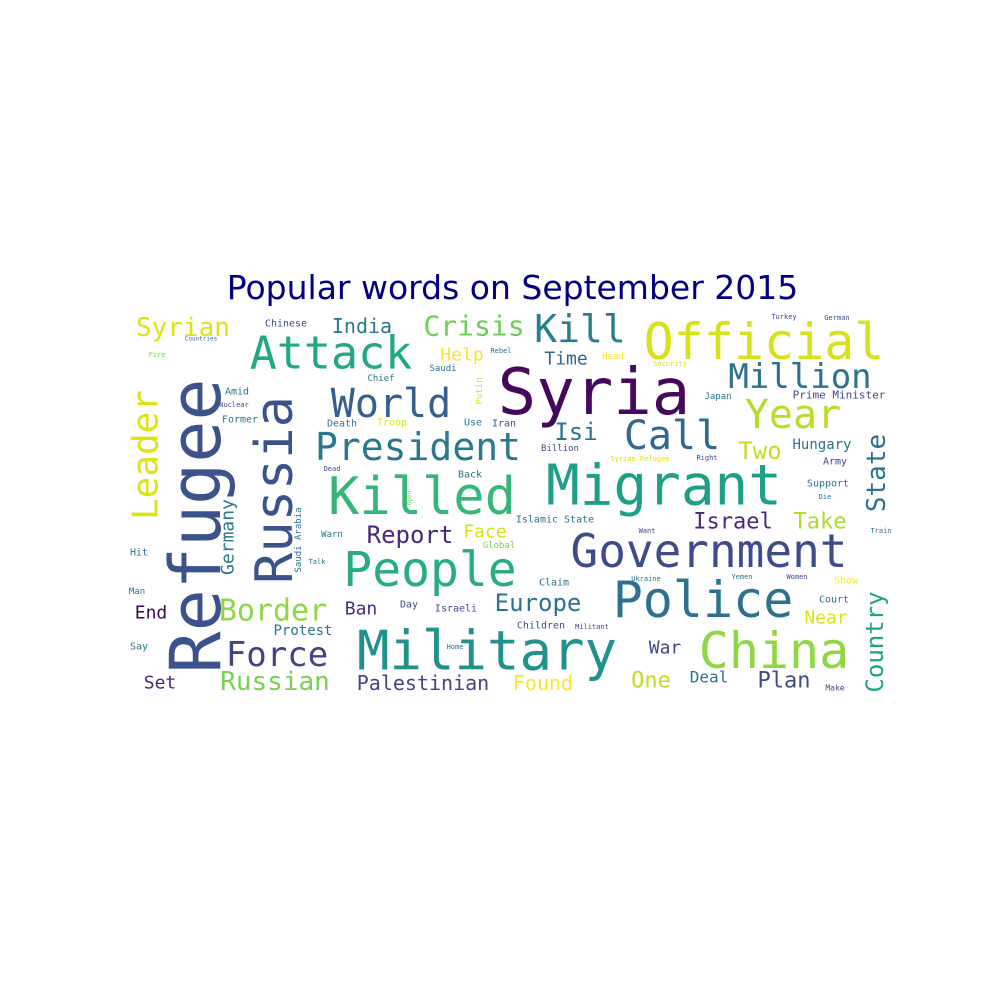 The height and width of the screenshot is (1000, 1000). I want to click on word-government: Government, so click(709, 551).